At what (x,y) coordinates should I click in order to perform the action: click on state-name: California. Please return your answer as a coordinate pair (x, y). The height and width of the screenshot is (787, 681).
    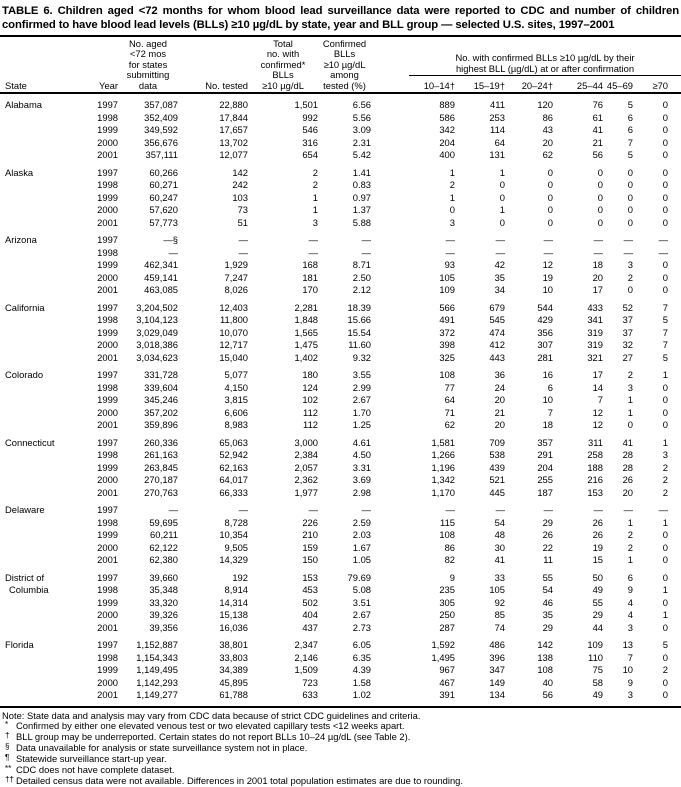
    Looking at the image, I should click on (25, 307).